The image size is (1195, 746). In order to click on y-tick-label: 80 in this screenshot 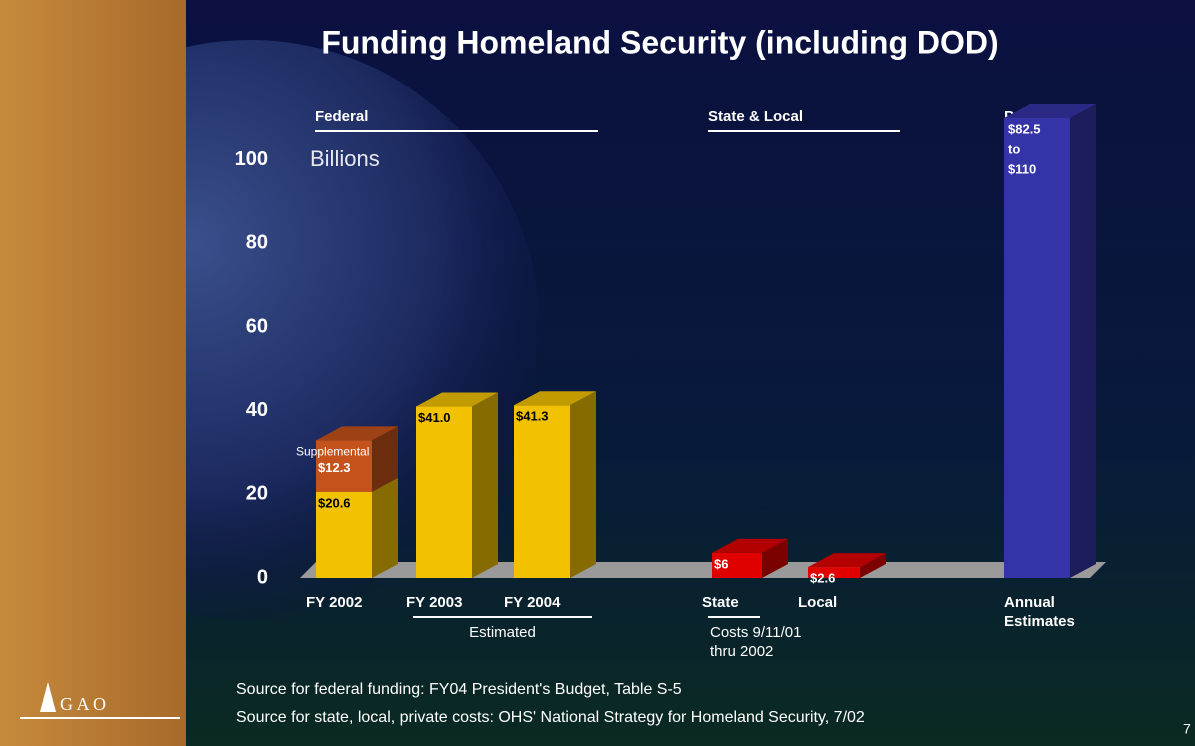, I will do `click(257, 243)`.